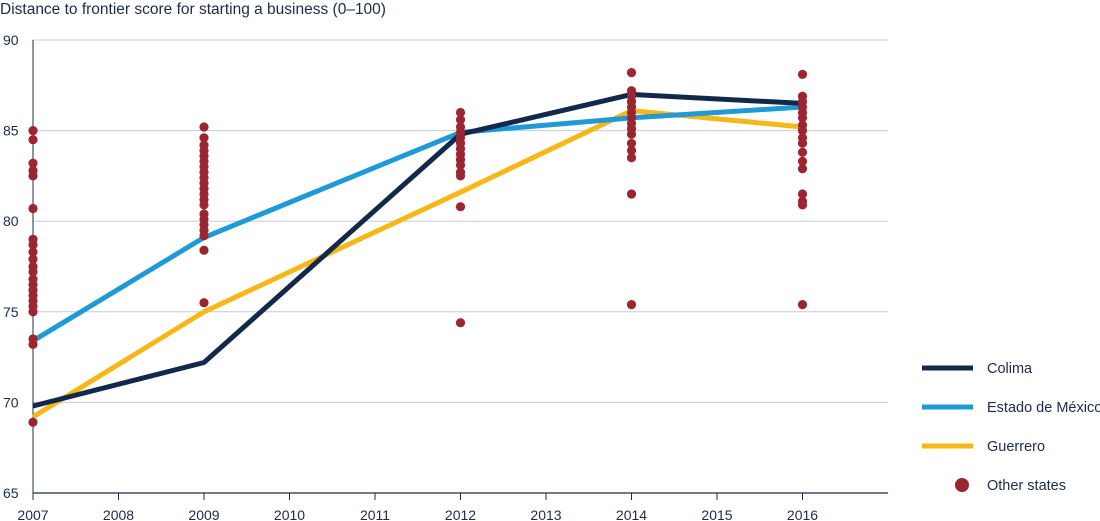  What do you see at coordinates (203, 514) in the screenshot?
I see `x-tick-label: 2009` at bounding box center [203, 514].